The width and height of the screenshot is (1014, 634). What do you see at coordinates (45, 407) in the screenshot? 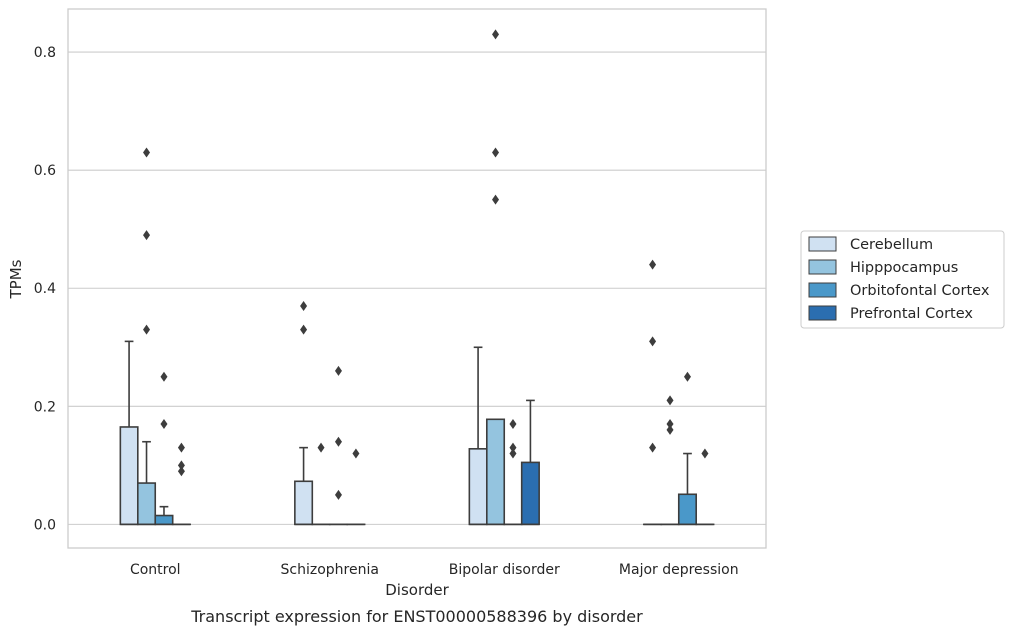
I see `y-tick-label: 0.2` at bounding box center [45, 407].